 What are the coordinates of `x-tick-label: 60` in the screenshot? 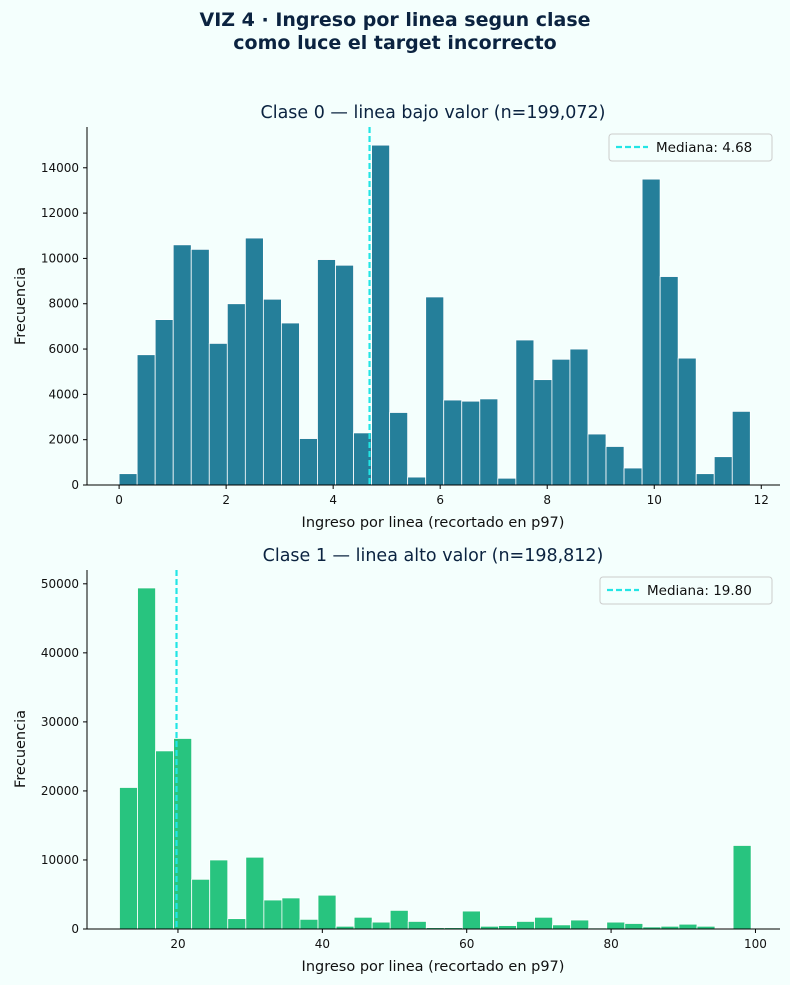 It's located at (466, 944).